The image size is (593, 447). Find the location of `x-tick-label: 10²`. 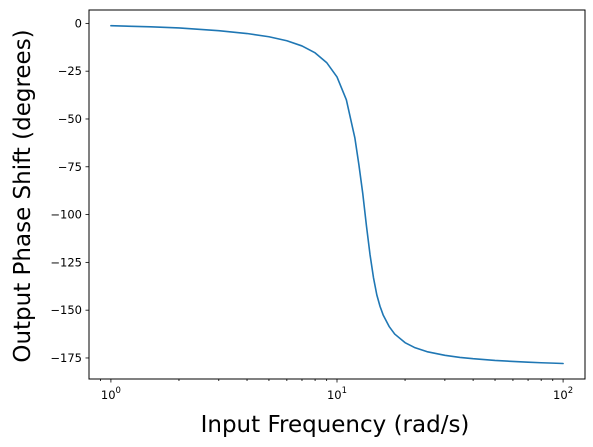

x-tick-label: 10² is located at coordinates (563, 394).